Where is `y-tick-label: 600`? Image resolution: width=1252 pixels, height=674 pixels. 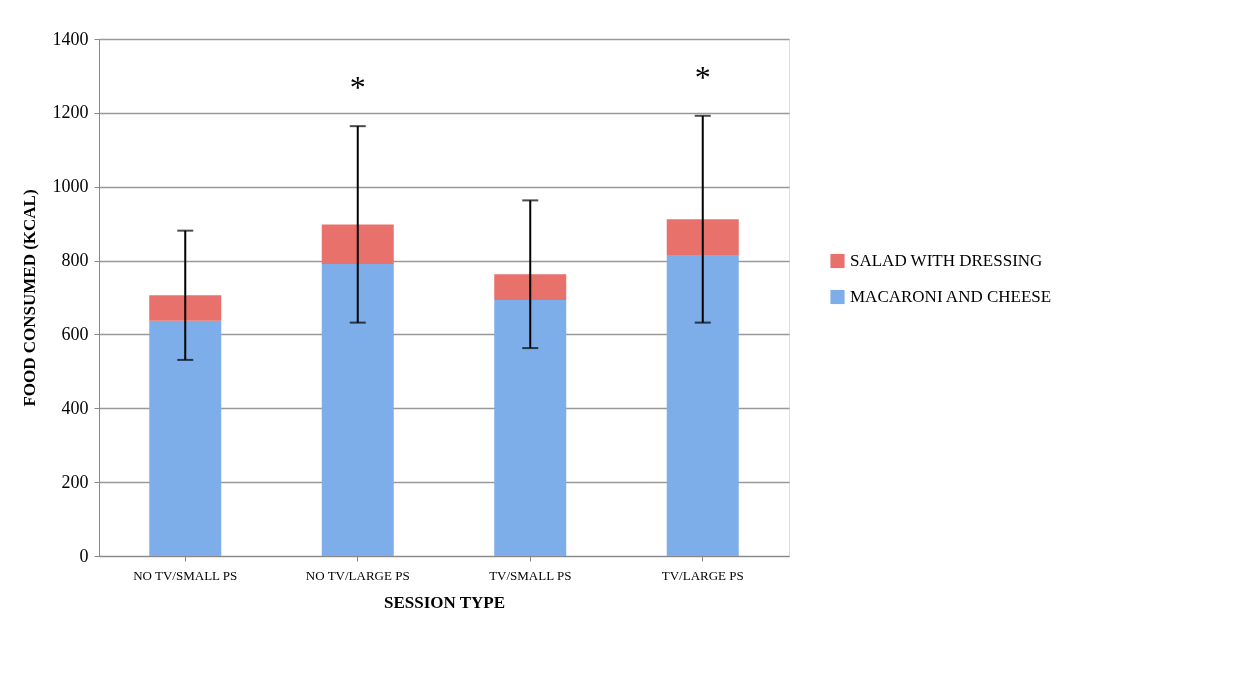 y-tick-label: 600 is located at coordinates (75, 333).